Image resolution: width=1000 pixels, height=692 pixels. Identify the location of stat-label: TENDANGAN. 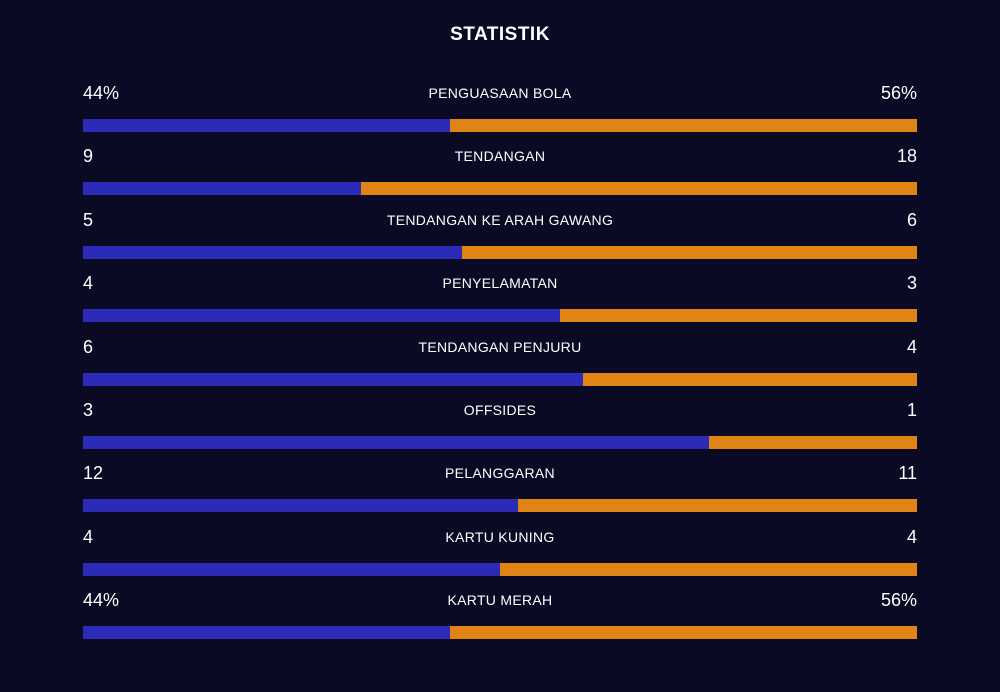
(500, 156).